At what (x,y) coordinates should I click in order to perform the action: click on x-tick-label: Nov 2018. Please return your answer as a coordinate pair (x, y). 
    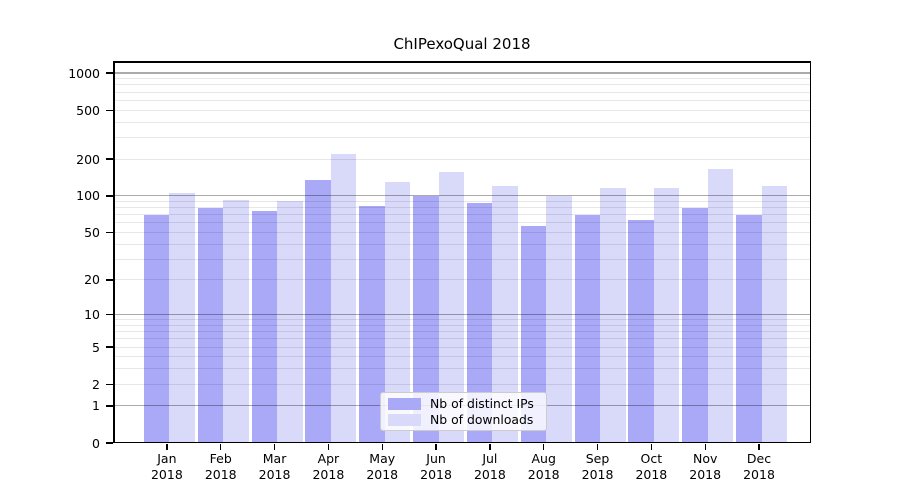
    Looking at the image, I should click on (705, 466).